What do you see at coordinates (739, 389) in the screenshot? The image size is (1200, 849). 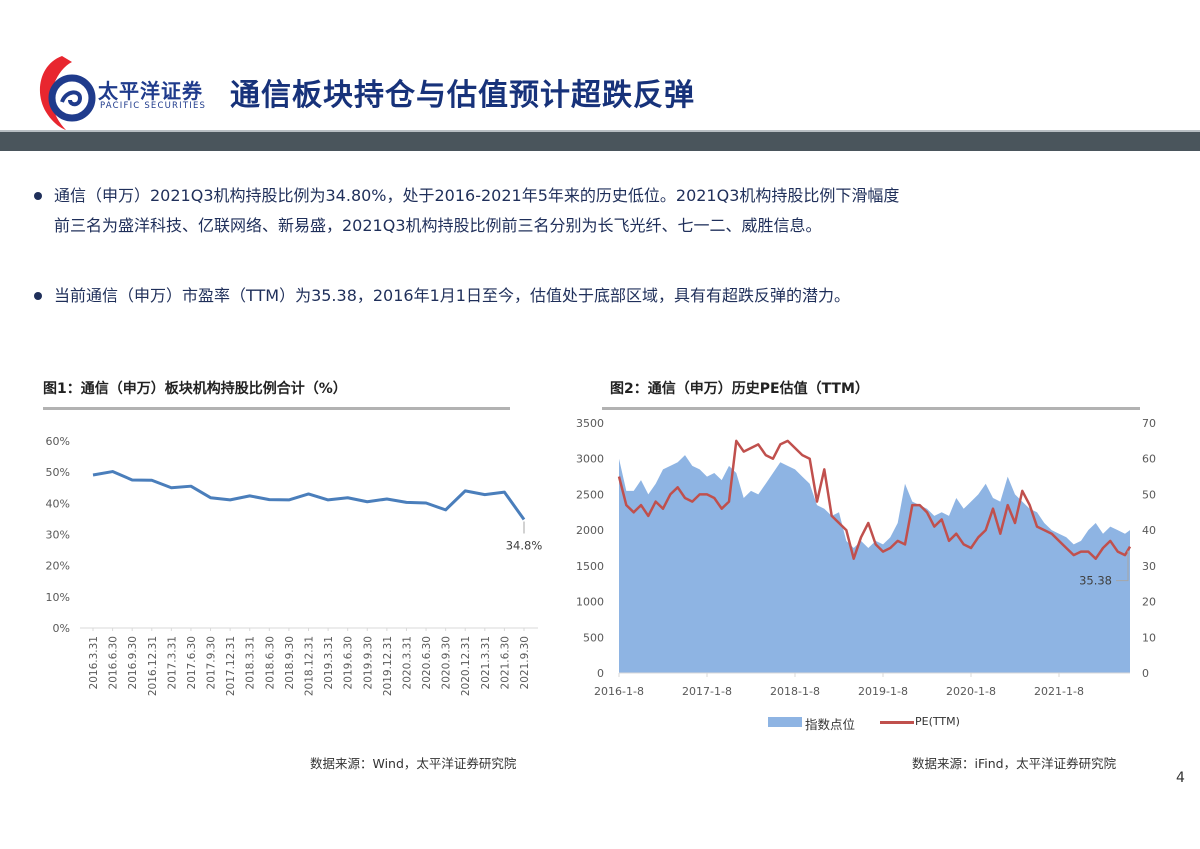 I see `figure2-title: 图2：通信（申万）历史PE估值（TTM）` at bounding box center [739, 389].